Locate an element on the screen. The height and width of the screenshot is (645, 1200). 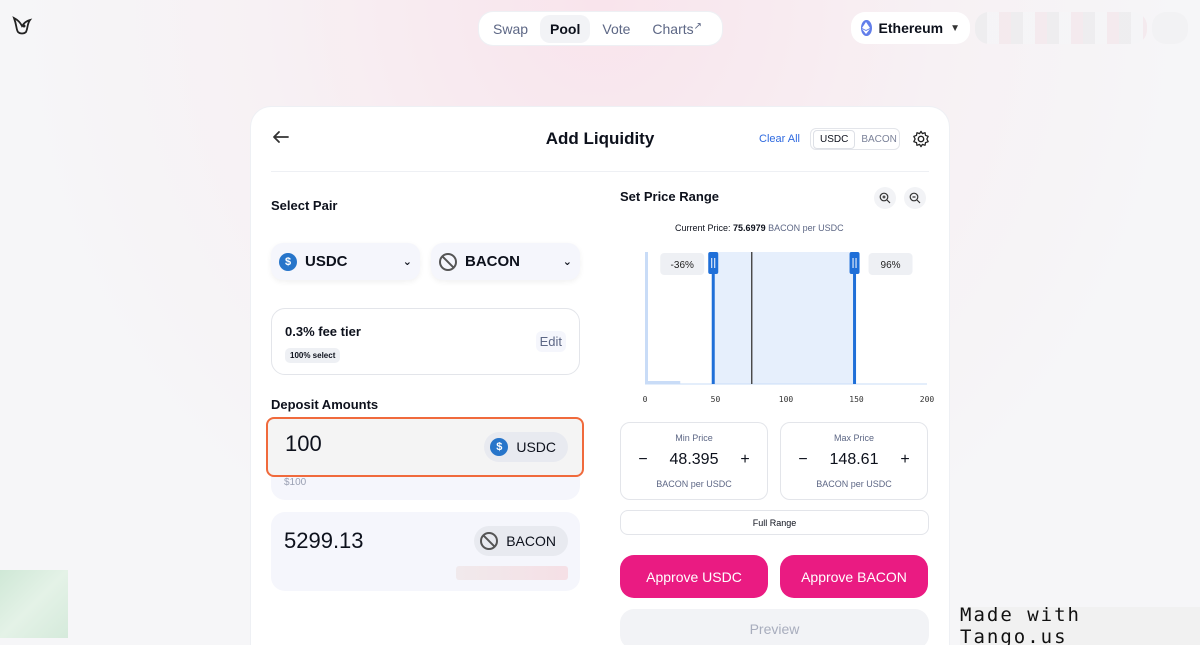
min-price-box: Min Price − 48.395 + BACON per USDC is located at coordinates (694, 461).